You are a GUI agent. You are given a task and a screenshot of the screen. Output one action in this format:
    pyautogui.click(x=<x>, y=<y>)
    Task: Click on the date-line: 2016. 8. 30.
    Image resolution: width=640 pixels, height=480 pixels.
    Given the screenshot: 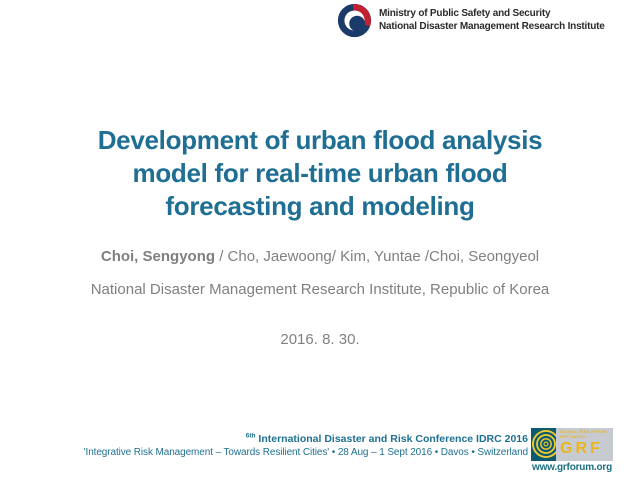 What is the action you would take?
    pyautogui.click(x=320, y=339)
    